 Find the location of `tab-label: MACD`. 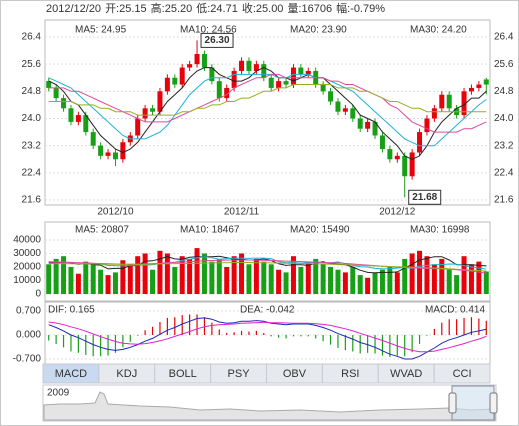

tab-label: MACD is located at coordinates (71, 374).